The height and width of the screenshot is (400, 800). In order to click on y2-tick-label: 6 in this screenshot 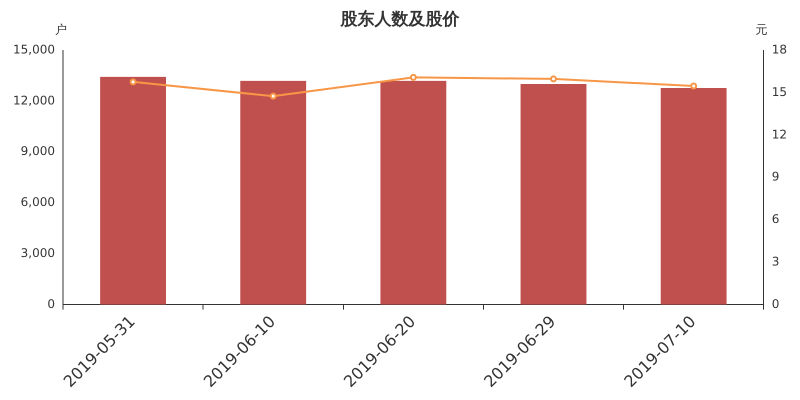, I will do `click(776, 219)`.